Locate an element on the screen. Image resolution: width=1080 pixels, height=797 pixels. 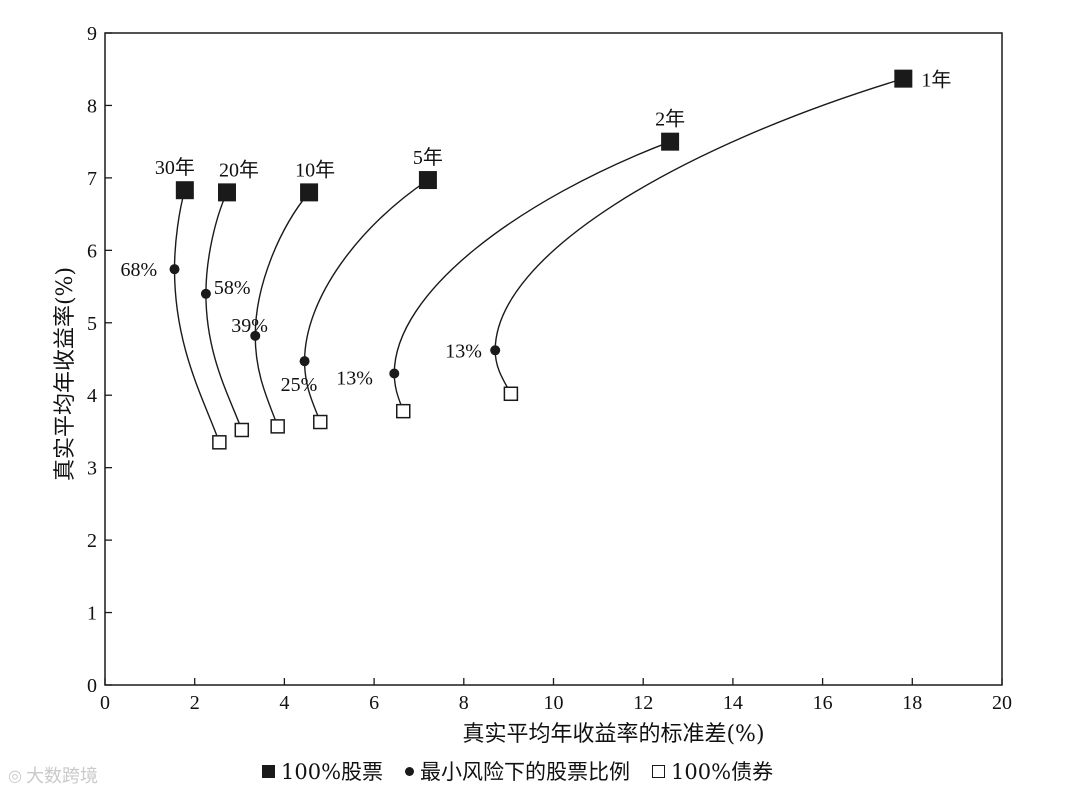
legend-item-bonds: 100%债券 is located at coordinates (712, 771).